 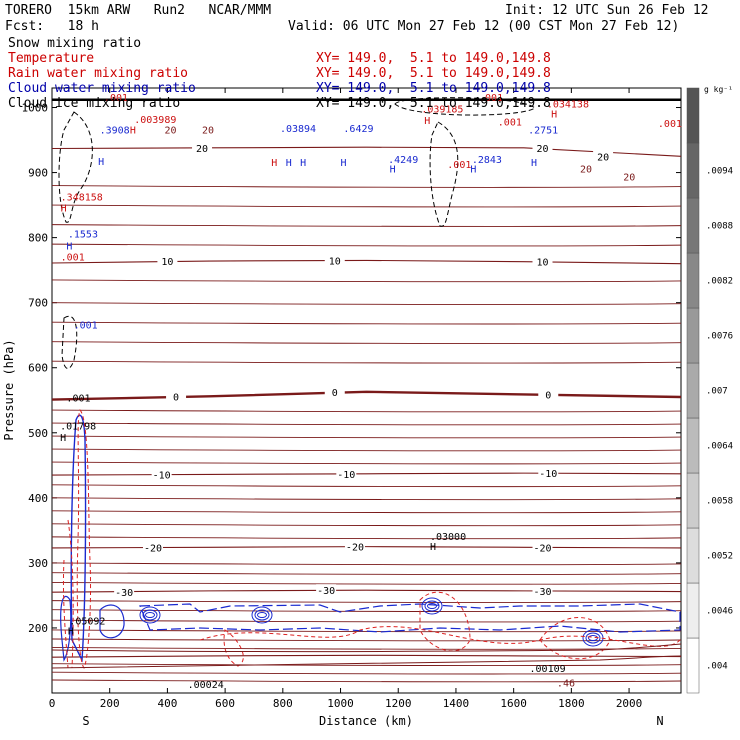 I want to click on temperature-contour-label: 10, so click(x=167, y=262).